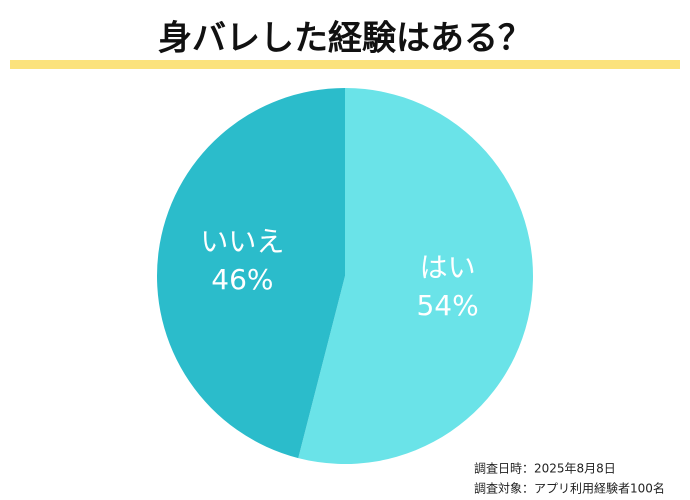 The width and height of the screenshot is (690, 500). What do you see at coordinates (345, 39) in the screenshot?
I see `chart-title: 身バレした経験はある？` at bounding box center [345, 39].